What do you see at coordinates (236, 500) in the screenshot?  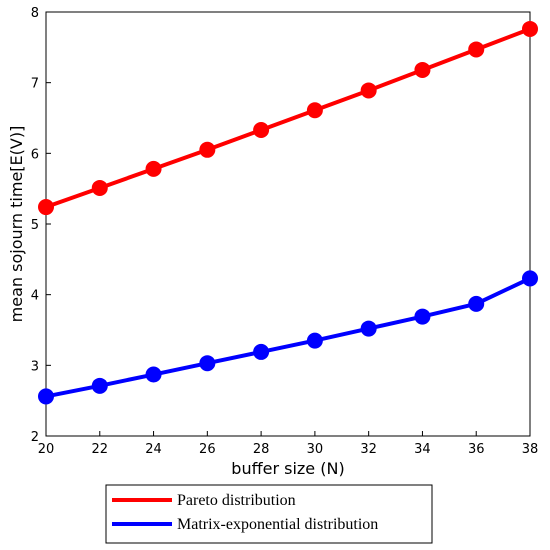 I see `legend-label: Pareto distribution` at bounding box center [236, 500].